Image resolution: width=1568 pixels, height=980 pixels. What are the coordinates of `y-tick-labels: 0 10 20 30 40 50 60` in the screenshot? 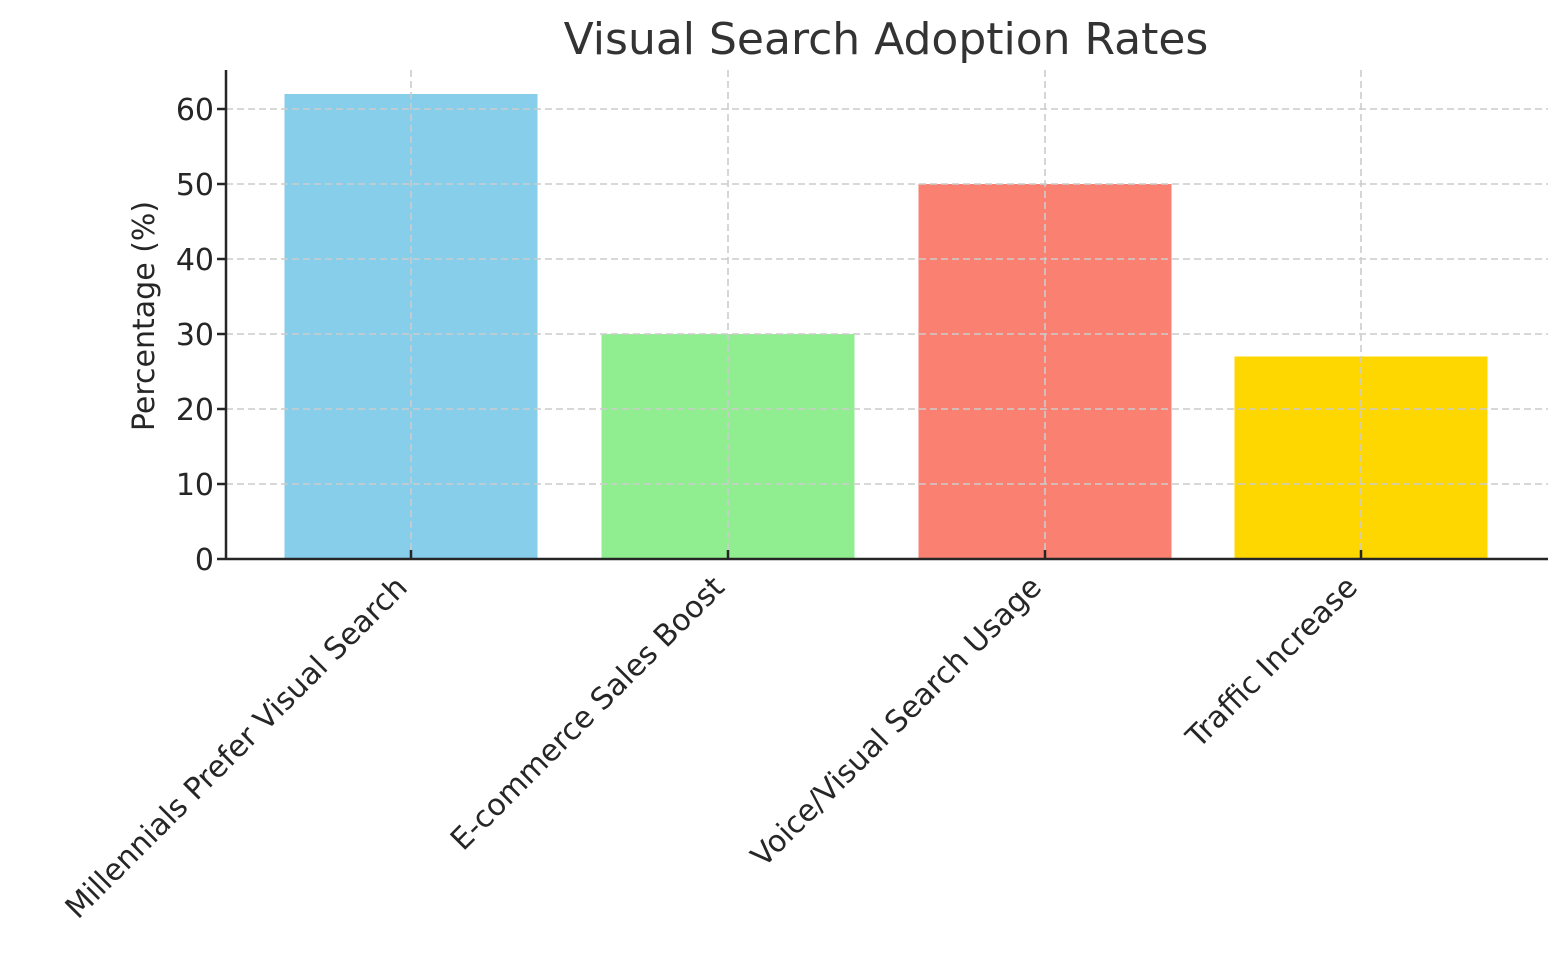 It's located at (201, 335).